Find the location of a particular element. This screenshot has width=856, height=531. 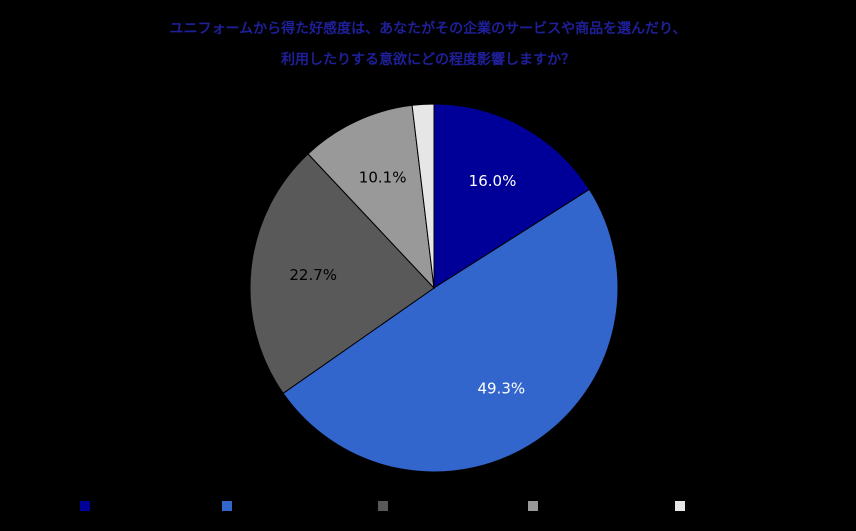

chart-title-line-2: 利用したりする意欲にどの程度影響しますか？ is located at coordinates (428, 60).